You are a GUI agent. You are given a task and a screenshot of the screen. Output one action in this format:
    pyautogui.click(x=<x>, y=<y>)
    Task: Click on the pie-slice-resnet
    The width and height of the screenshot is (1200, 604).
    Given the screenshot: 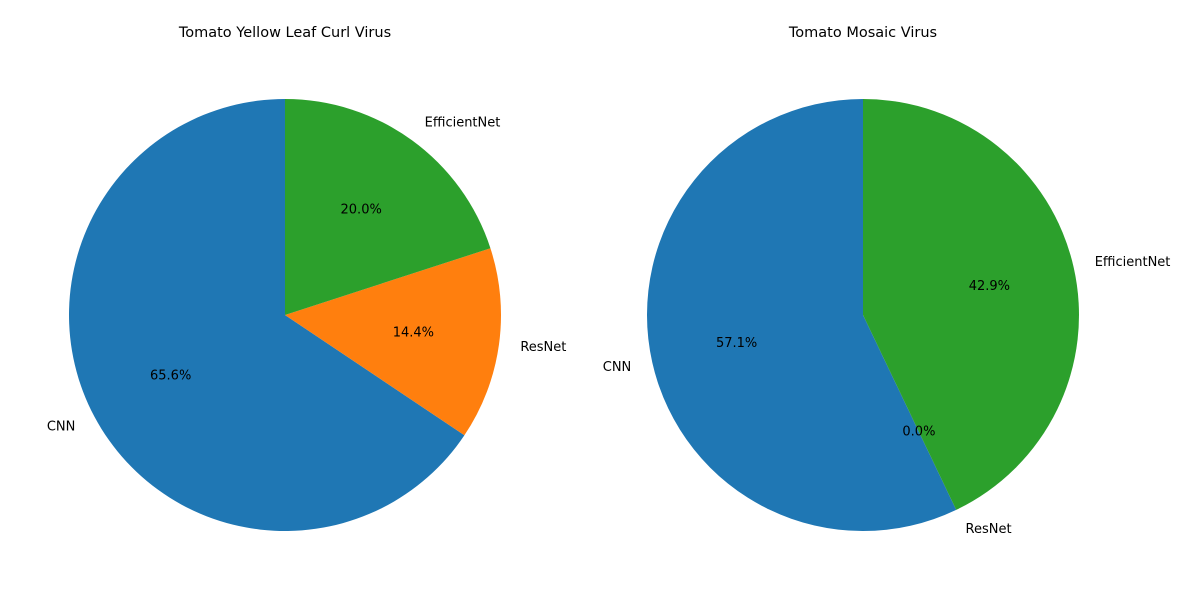 What is the action you would take?
    pyautogui.click(x=393, y=342)
    